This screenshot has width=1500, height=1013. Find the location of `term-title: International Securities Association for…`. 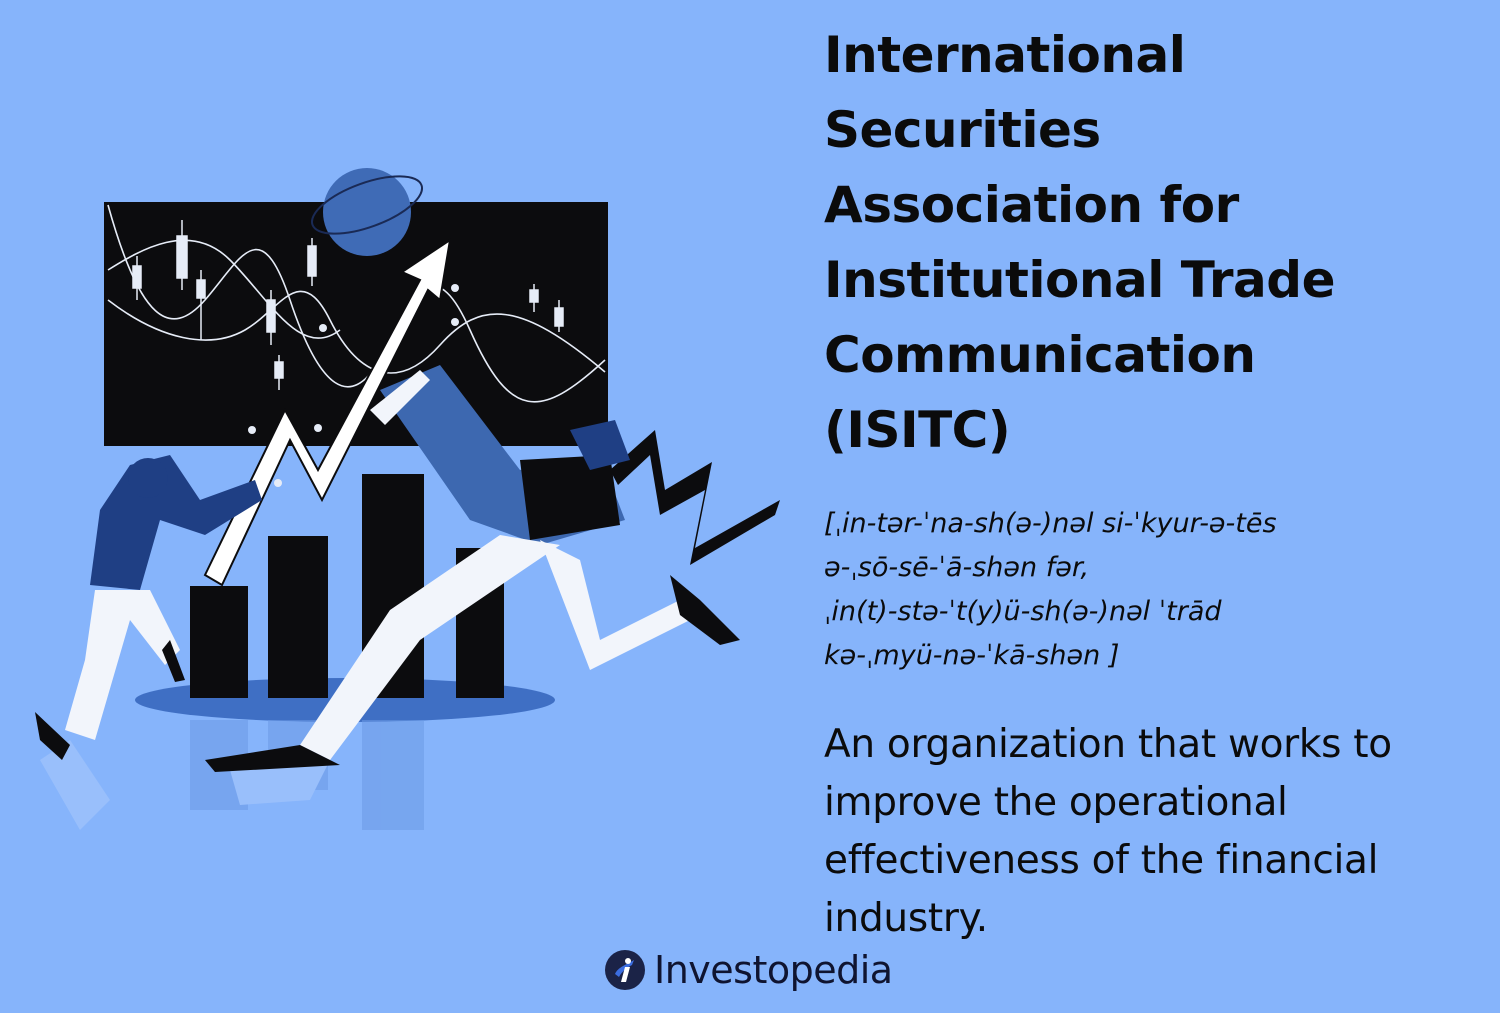

term-title: International Securities Association for… is located at coordinates (1079, 242).